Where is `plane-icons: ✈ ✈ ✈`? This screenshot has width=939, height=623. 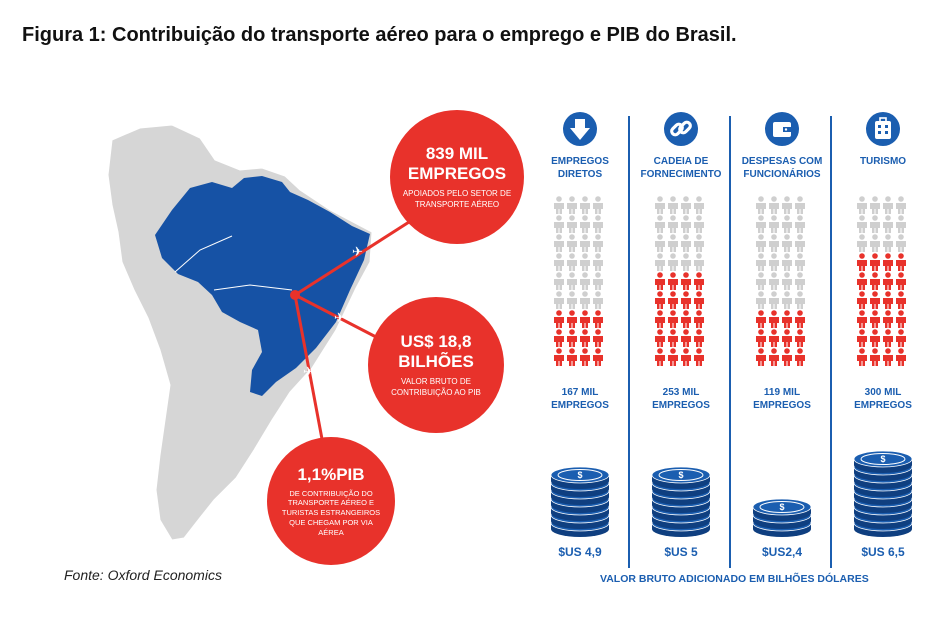 plane-icons: ✈ ✈ ✈ is located at coordinates (333, 311).